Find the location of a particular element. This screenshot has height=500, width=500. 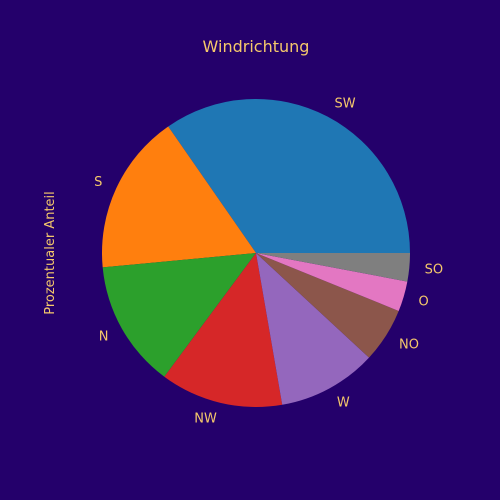

y-axis-label: Prozentualer Anteil is located at coordinates (50, 253).